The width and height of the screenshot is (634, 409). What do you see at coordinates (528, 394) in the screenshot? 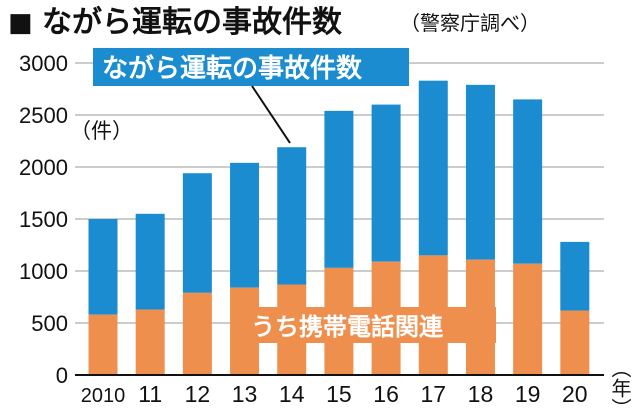
I see `x-tick-label: 19` at bounding box center [528, 394].